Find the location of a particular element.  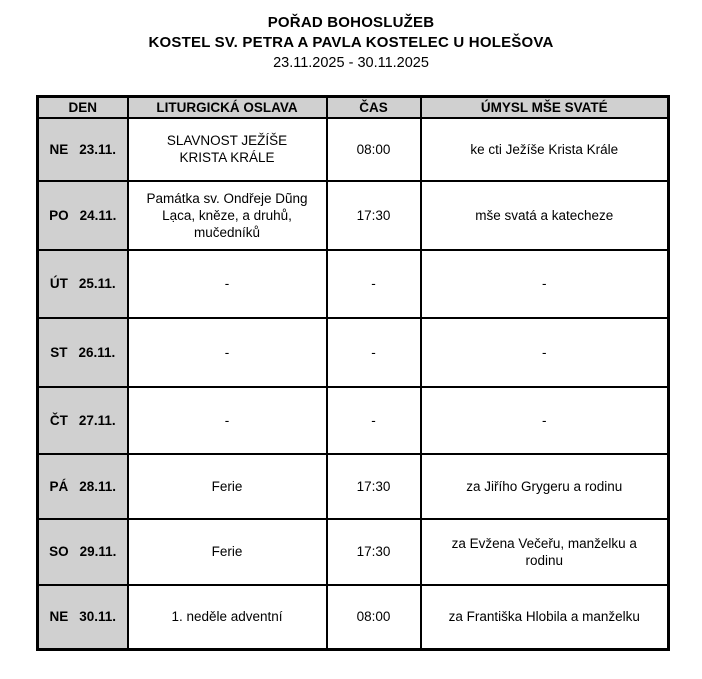

column-header-cas: ČAS is located at coordinates (373, 107).